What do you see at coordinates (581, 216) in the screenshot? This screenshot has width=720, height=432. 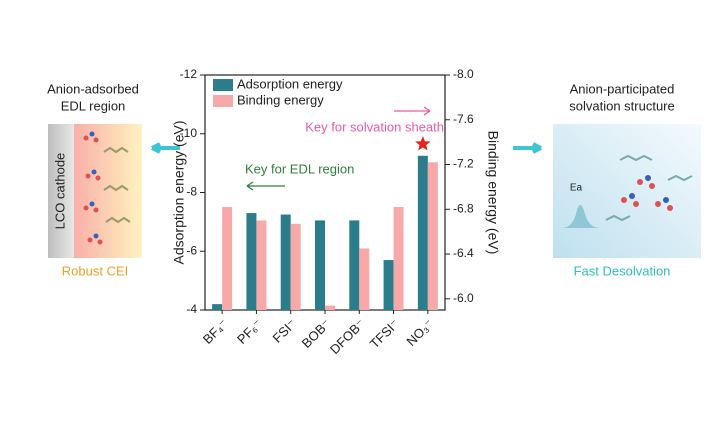 I see `energy-barrier` at bounding box center [581, 216].